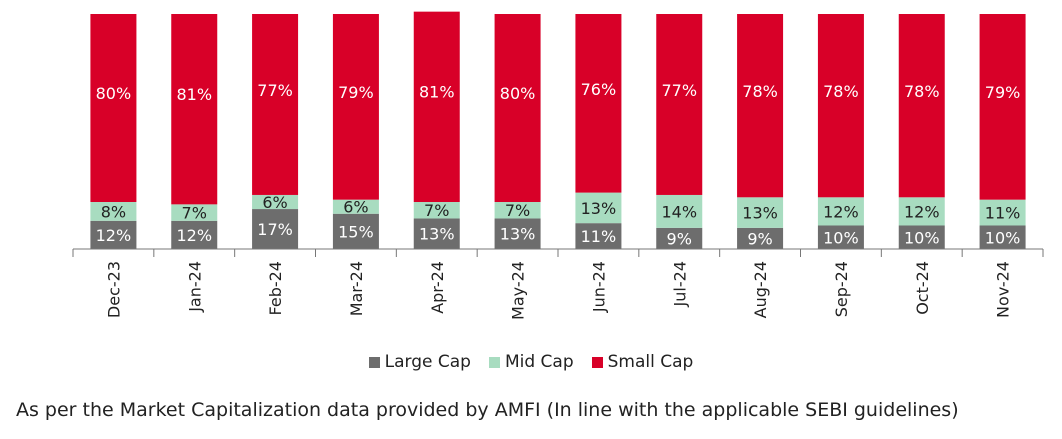 This screenshot has height=439, width=1062. I want to click on legend-item-small-cap: Small Cap, so click(642, 362).